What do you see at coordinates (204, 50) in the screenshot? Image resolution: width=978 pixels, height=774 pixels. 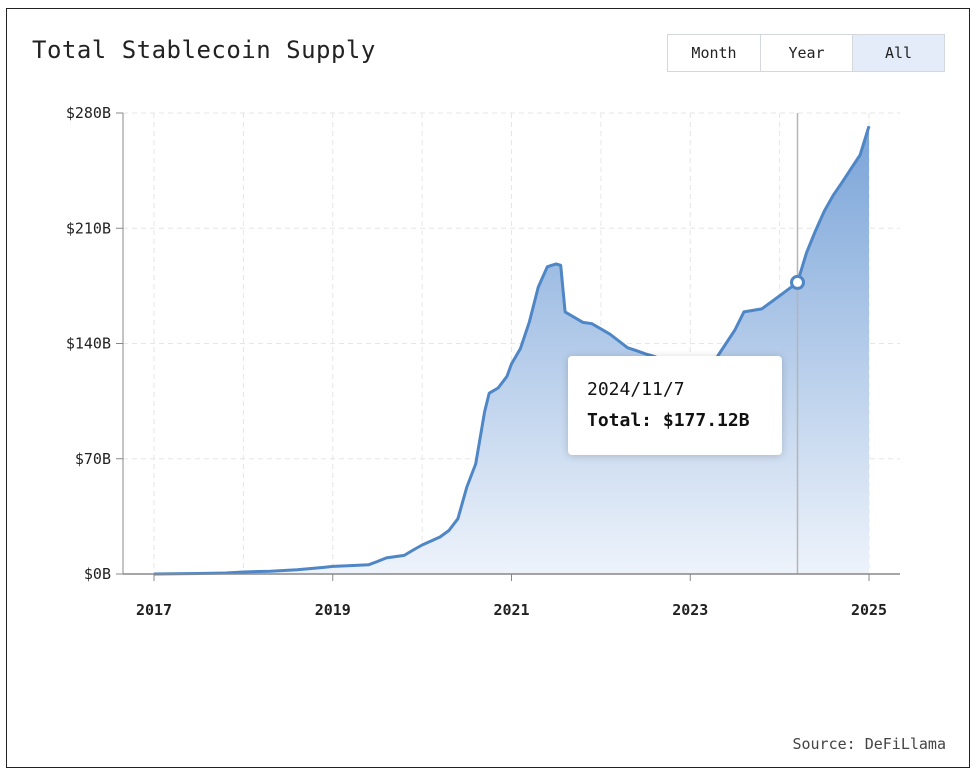 I see `chart-title: Total Stablecoin Supply` at bounding box center [204, 50].